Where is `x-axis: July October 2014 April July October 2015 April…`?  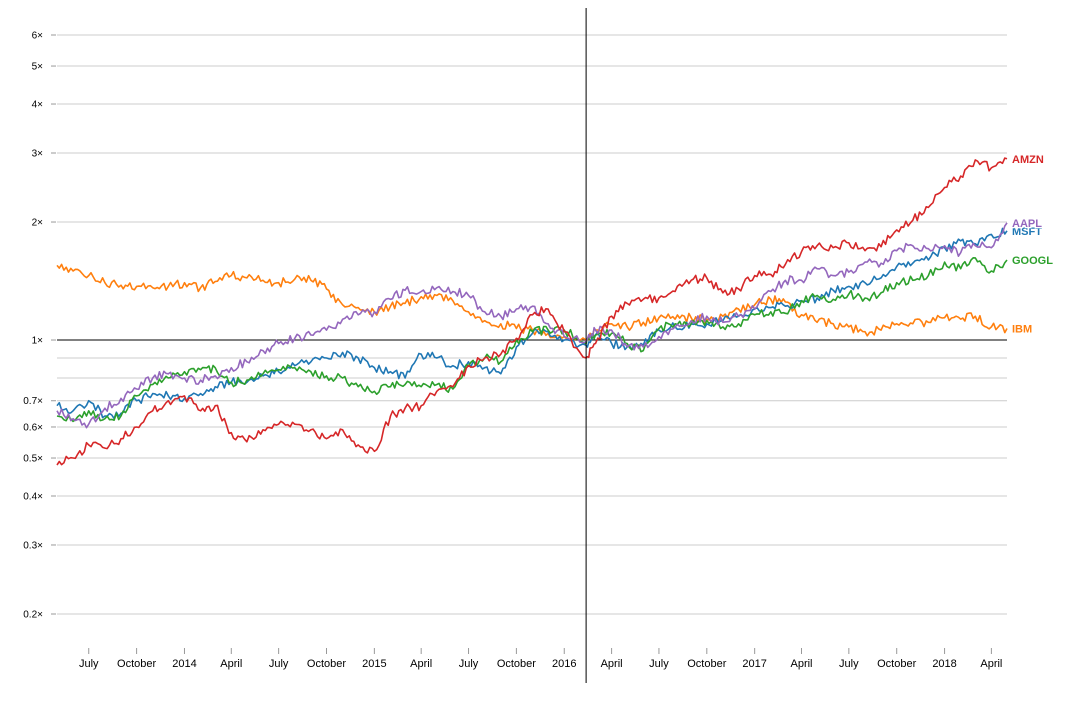 x-axis: July October 2014 April July October 2015 April… is located at coordinates (540, 659).